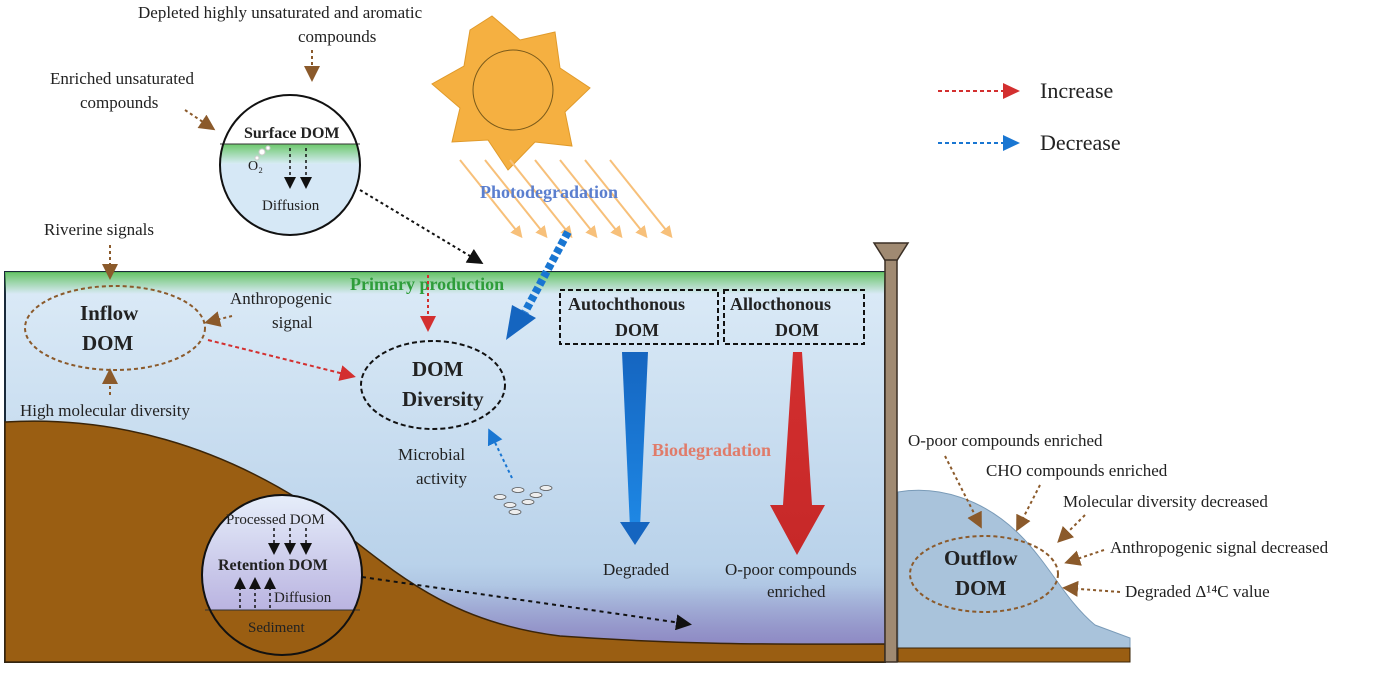 This screenshot has height=684, width=1381. What do you see at coordinates (511, 93) in the screenshot?
I see `sun-icon` at bounding box center [511, 93].